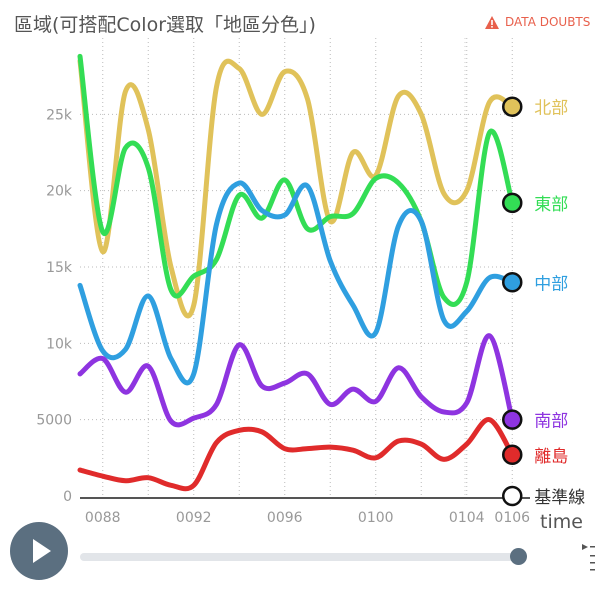 The width and height of the screenshot is (608, 591). What do you see at coordinates (512, 203) in the screenshot?
I see `series-marker-east` at bounding box center [512, 203].